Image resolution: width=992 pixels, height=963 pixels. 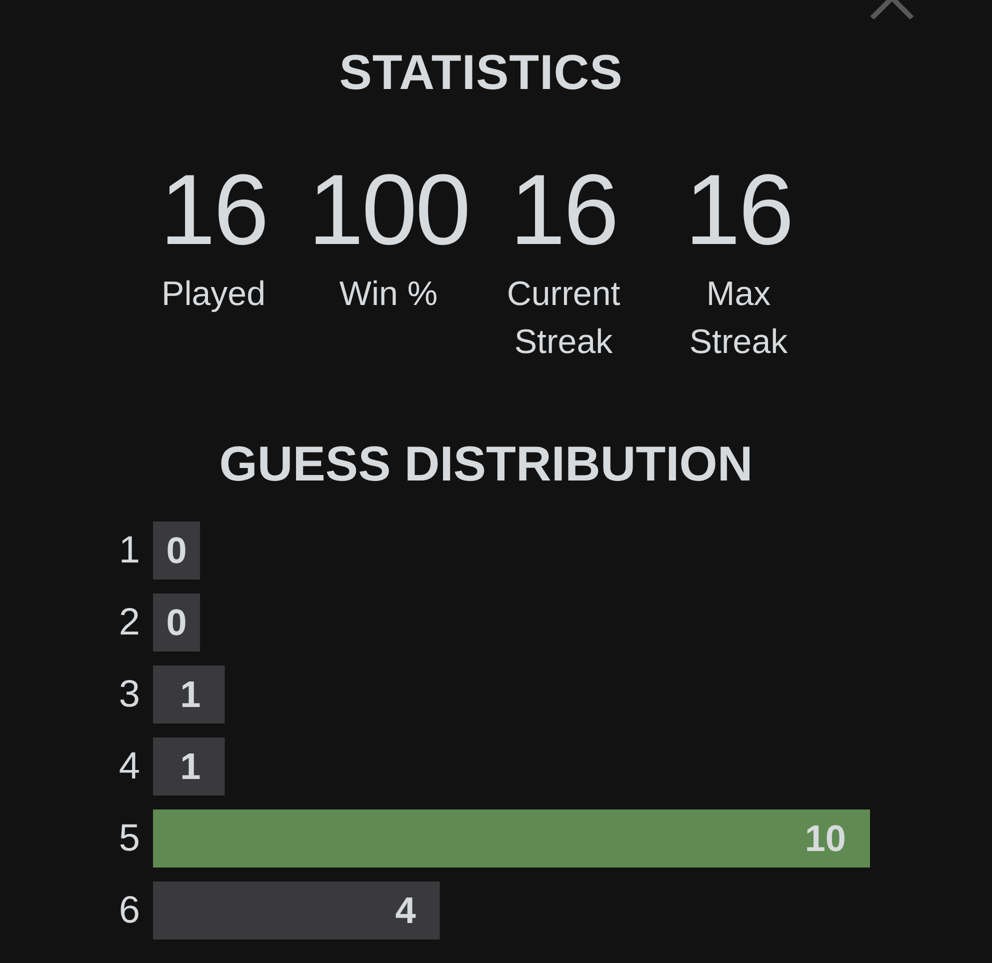 I want to click on category-label: Played, so click(x=213, y=294).